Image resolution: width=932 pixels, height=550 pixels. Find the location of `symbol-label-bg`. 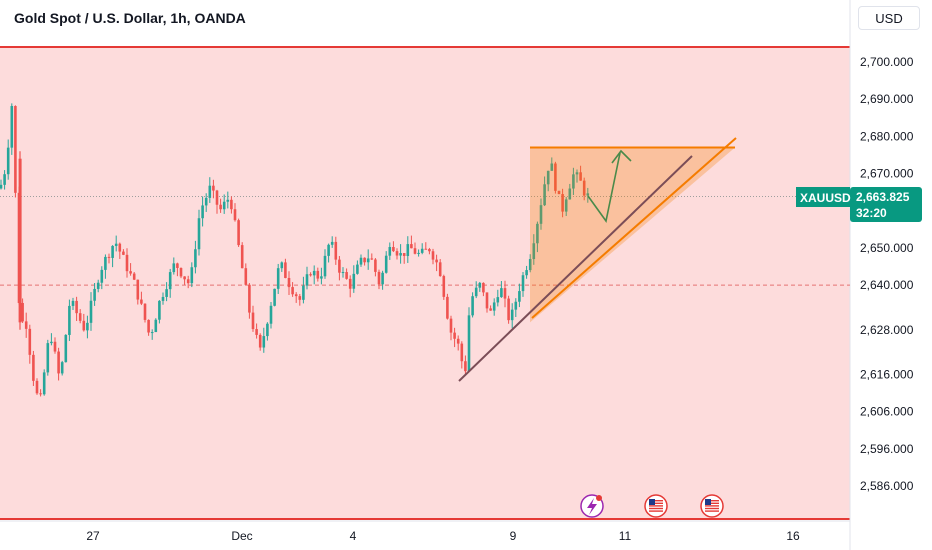

symbol-label-bg is located at coordinates (823, 197).